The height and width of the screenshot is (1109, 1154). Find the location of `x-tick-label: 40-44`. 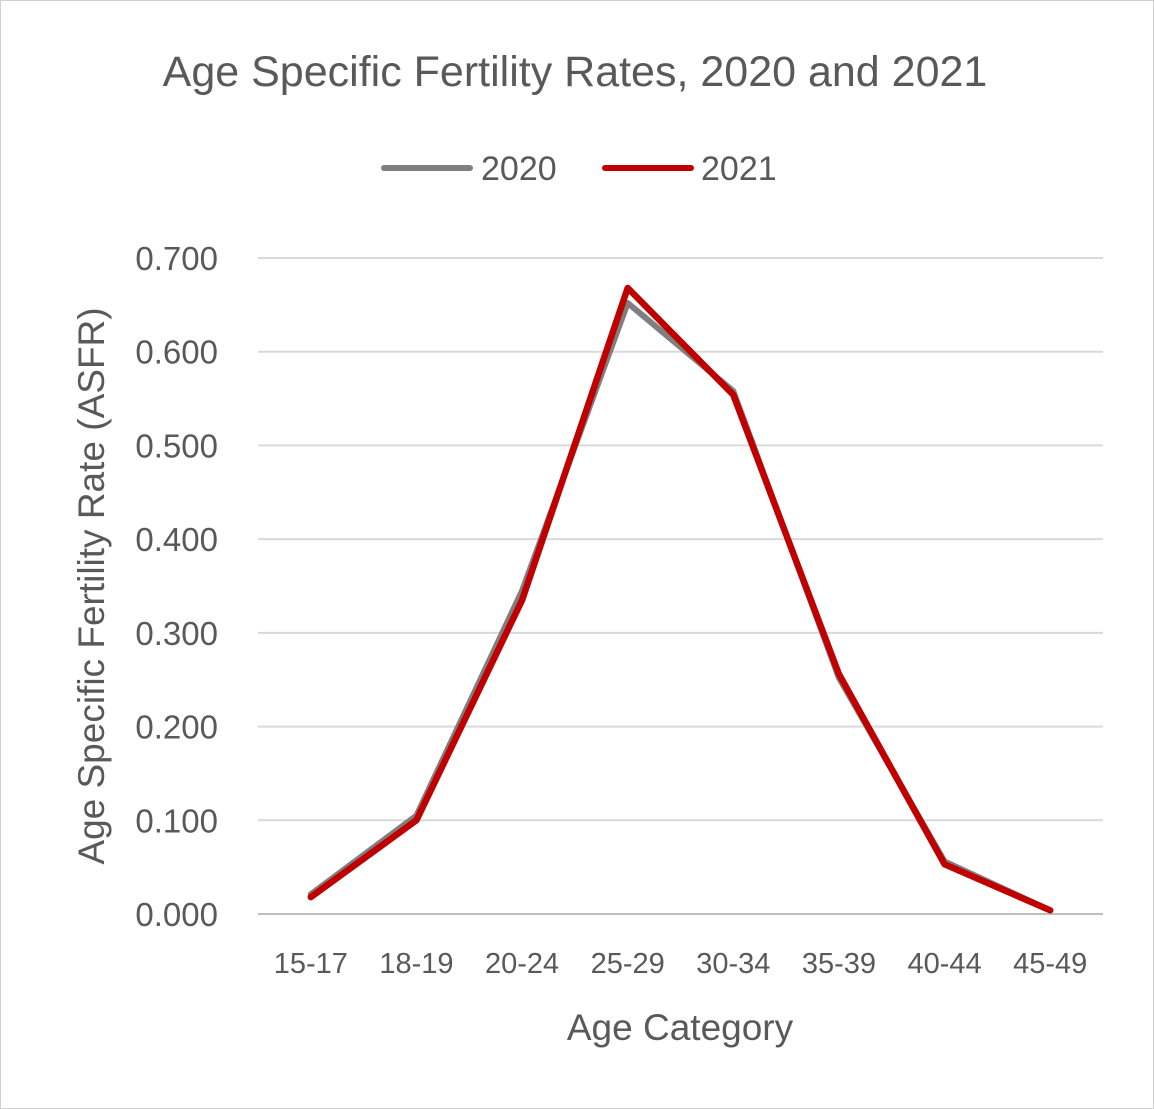

x-tick-label: 40-44 is located at coordinates (944, 964).